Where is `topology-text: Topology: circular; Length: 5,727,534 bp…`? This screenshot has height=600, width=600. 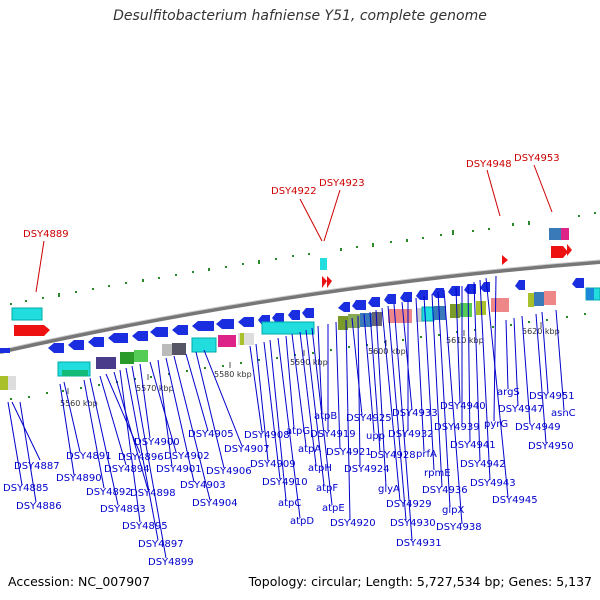 topology-text: Topology: circular; Length: 5,727,534 bp… is located at coordinates (420, 581).